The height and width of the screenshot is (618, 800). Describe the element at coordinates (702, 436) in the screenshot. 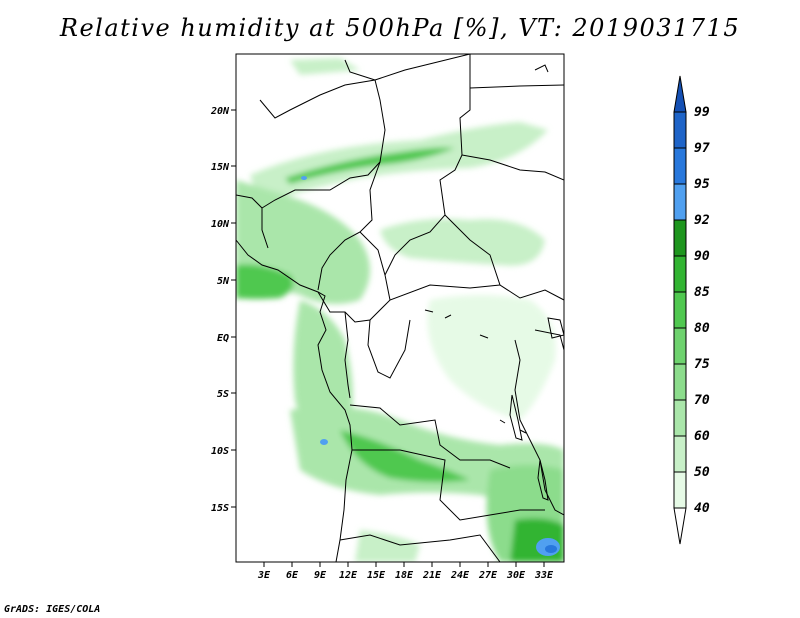

I see `colorbar-label-60: 60` at that location.